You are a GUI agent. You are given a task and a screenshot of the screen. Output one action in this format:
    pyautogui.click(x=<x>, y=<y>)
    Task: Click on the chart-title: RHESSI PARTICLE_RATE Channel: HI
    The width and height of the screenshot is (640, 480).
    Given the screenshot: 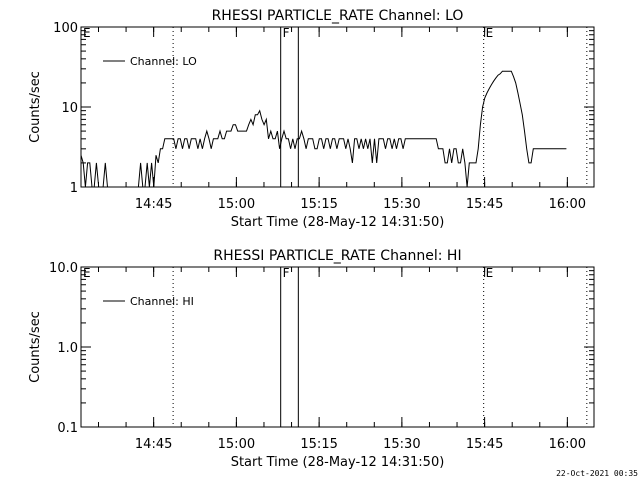 What is the action you would take?
    pyautogui.click(x=337, y=256)
    